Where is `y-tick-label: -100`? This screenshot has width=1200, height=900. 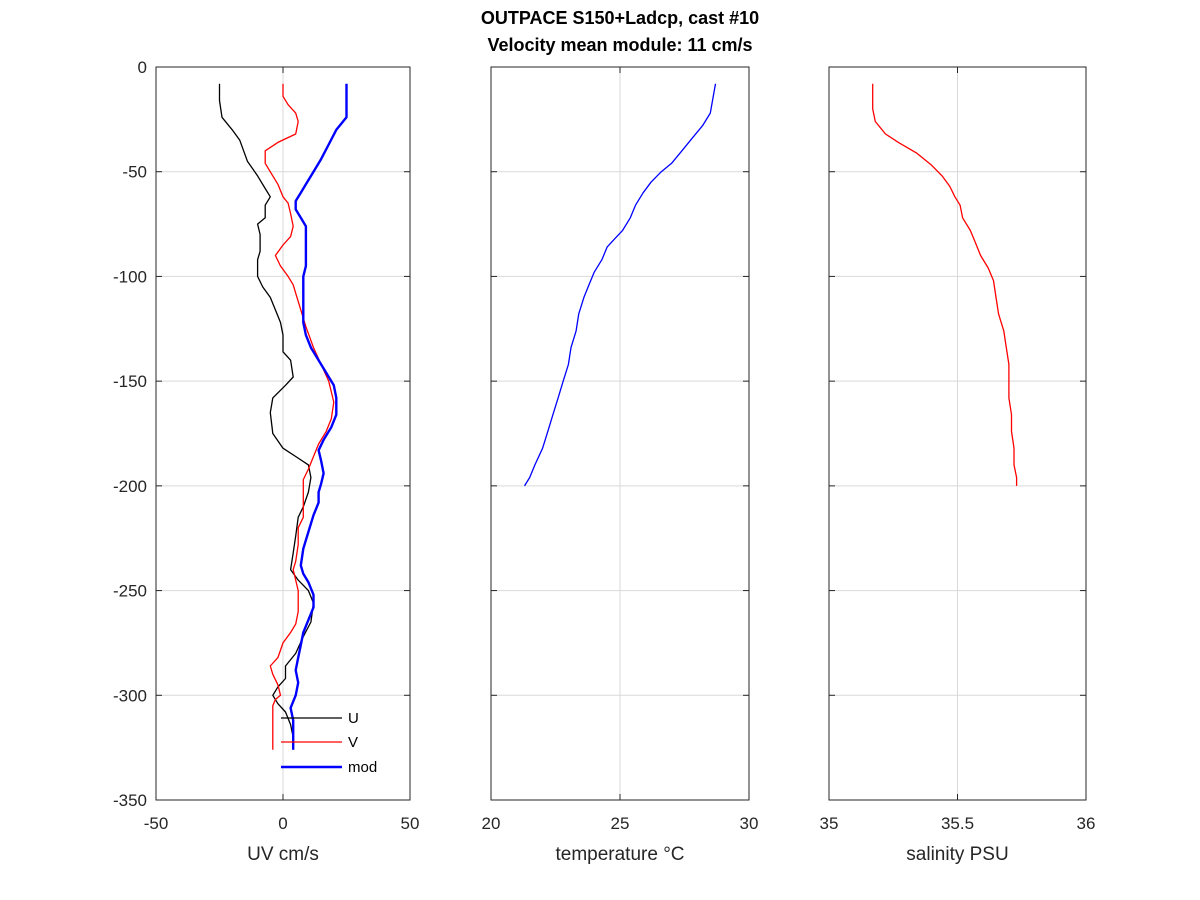 y-tick-label: -100 is located at coordinates (130, 276).